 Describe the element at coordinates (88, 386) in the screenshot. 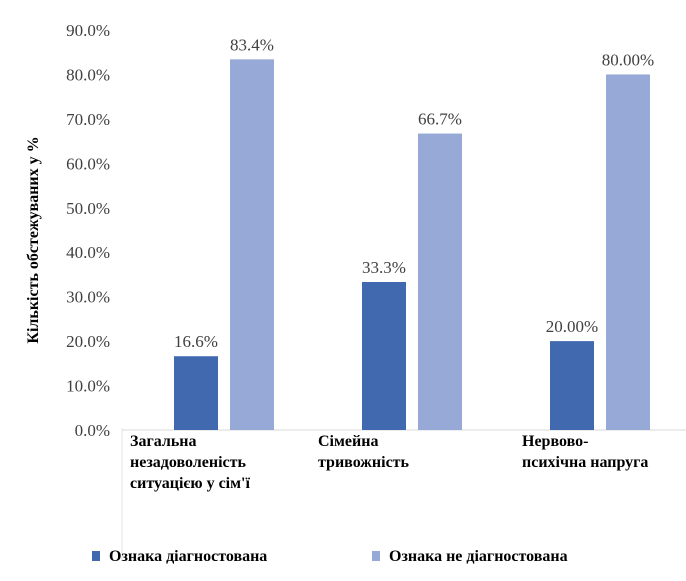

I see `y-tick-label: 10.0%` at that location.